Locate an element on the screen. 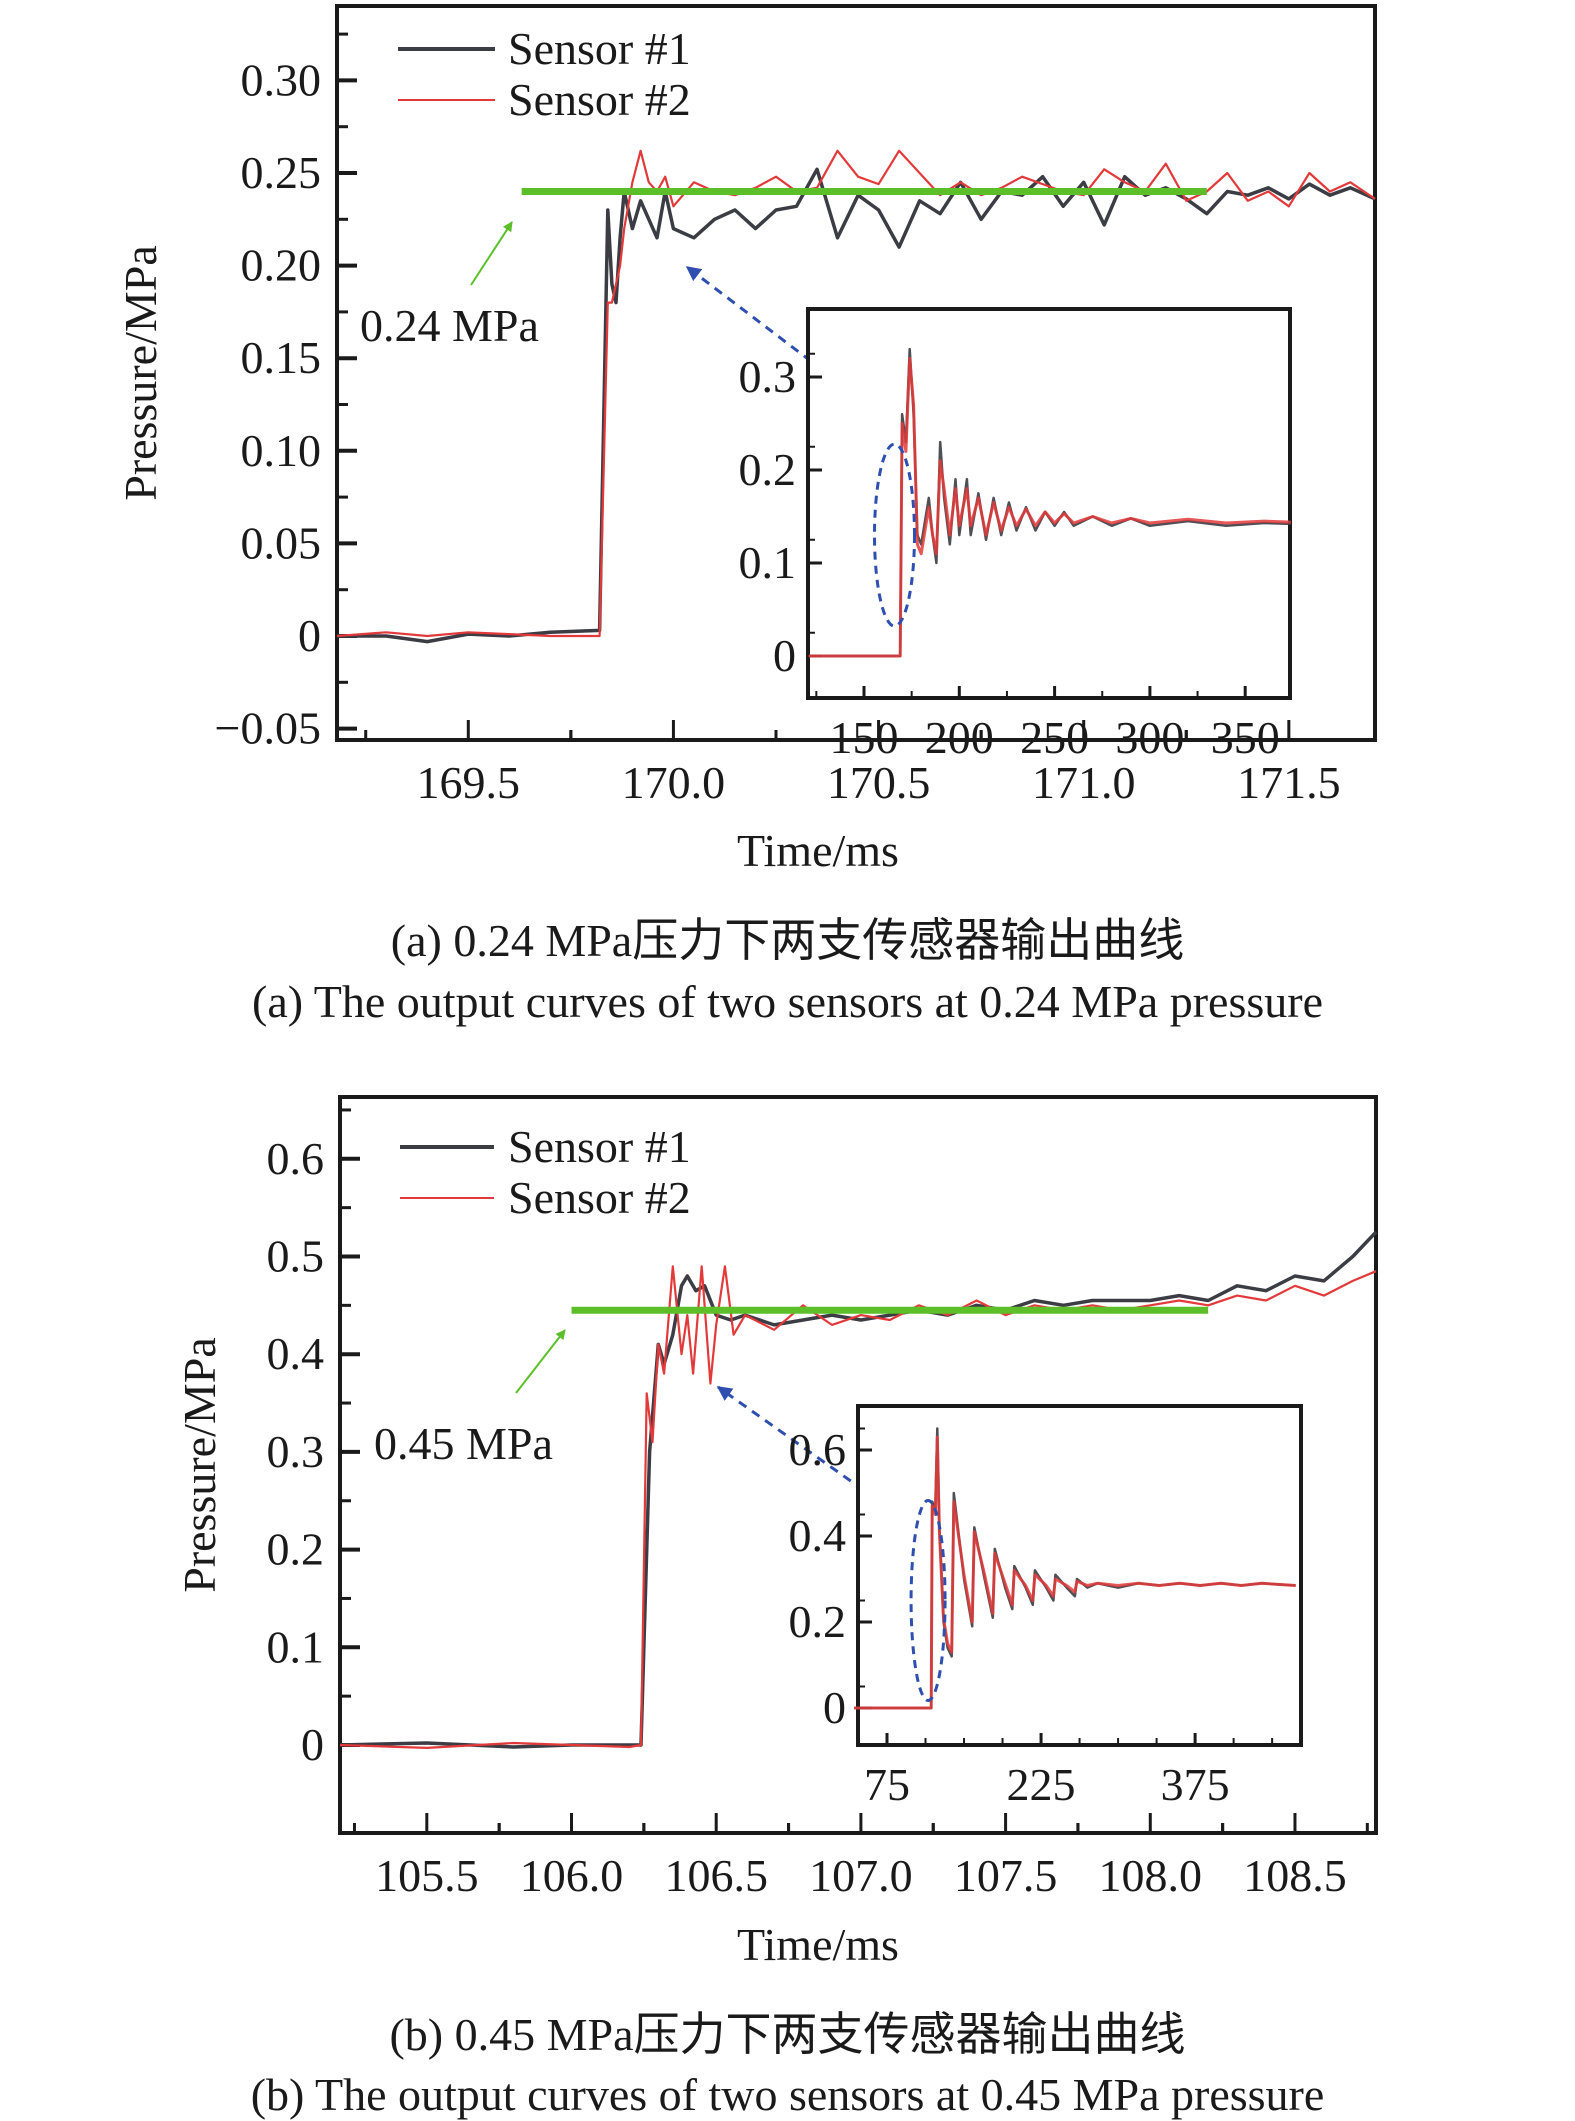 This screenshot has height=2121, width=1575. y-tick-label: 0.25 is located at coordinates (281, 172).